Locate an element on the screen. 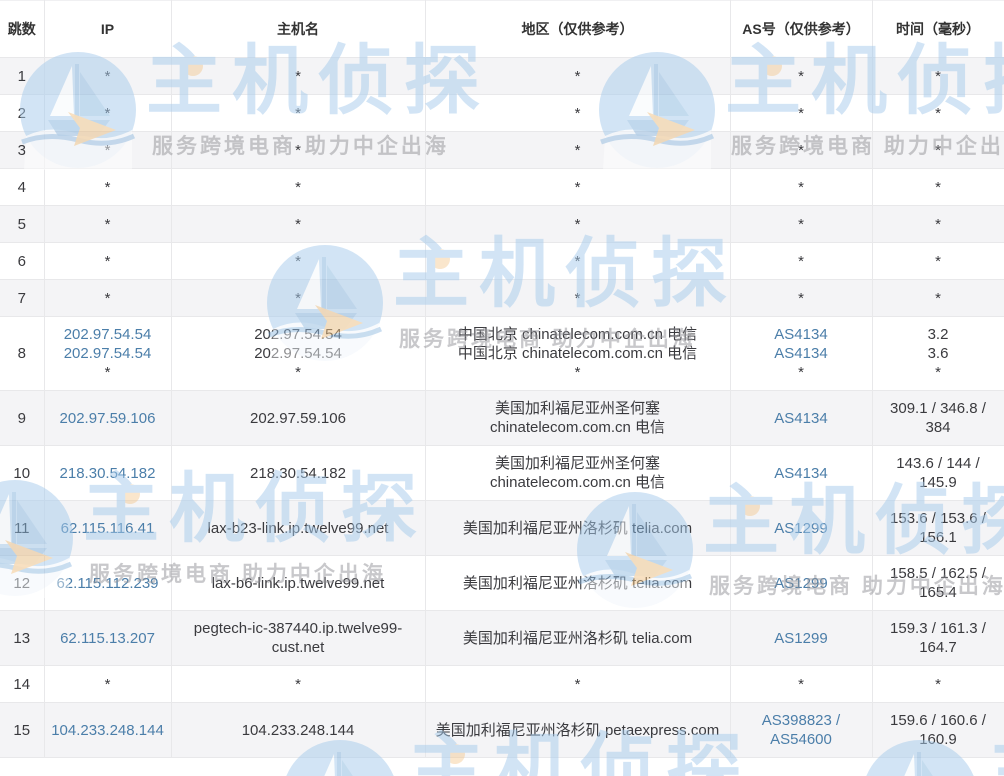 The image size is (1004, 776). time-value: 3.6 is located at coordinates (938, 353).